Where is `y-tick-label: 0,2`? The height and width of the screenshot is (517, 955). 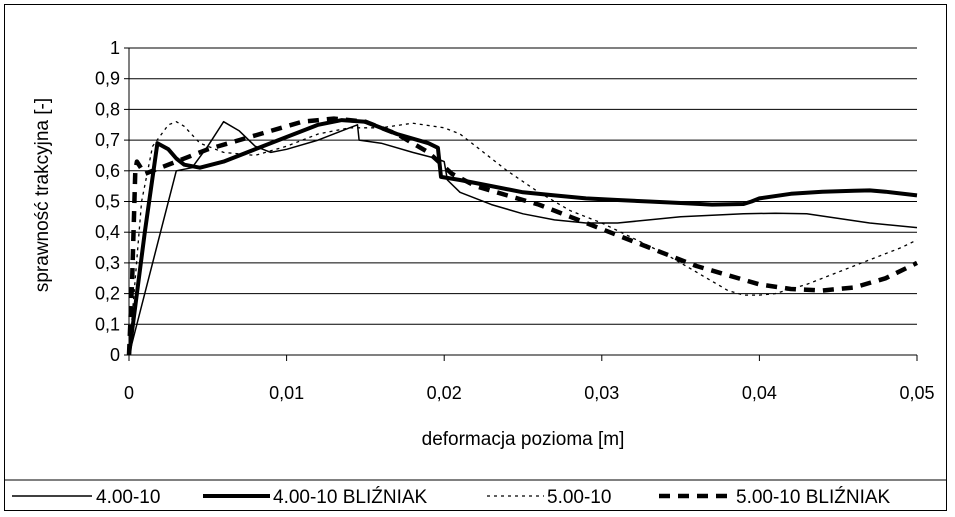 y-tick-label: 0,2 is located at coordinates (107, 294).